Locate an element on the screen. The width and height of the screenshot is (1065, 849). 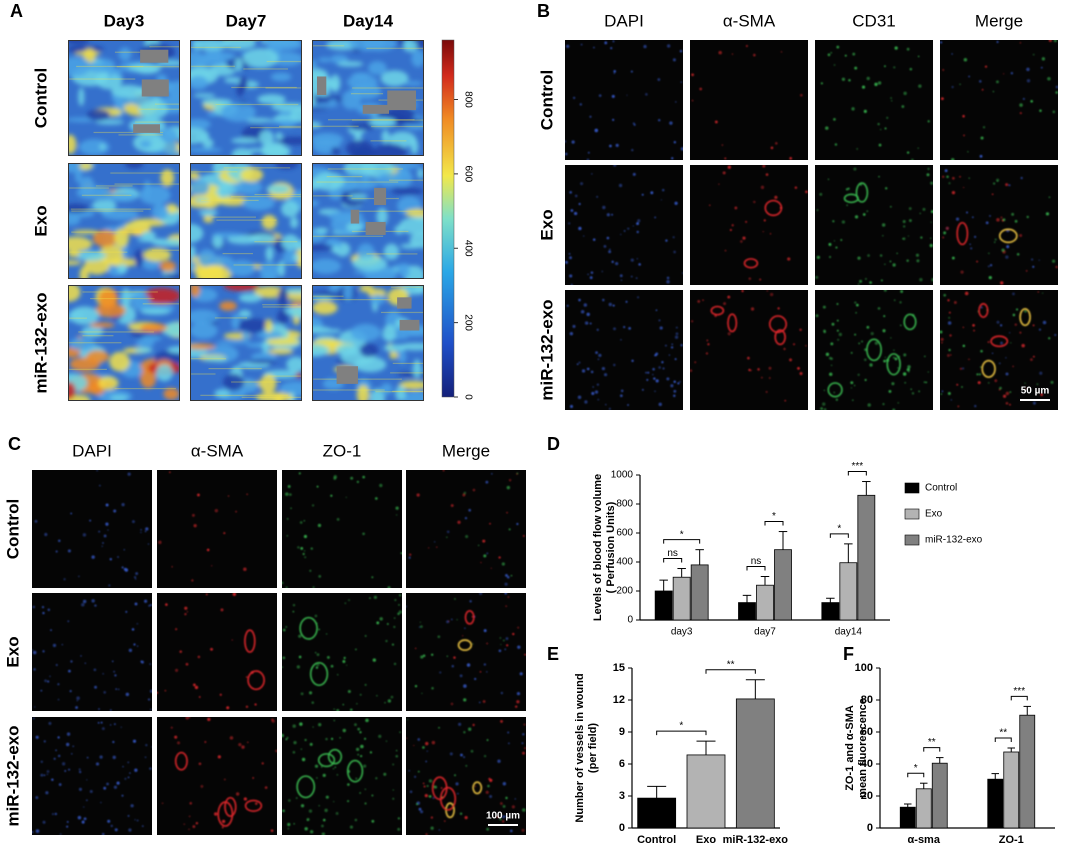
column-header: Day14 is located at coordinates (368, 20).